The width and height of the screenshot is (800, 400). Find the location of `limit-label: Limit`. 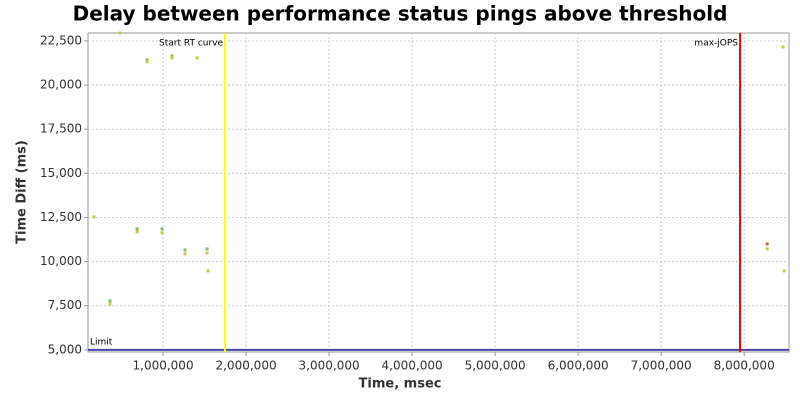

limit-label: Limit is located at coordinates (101, 342).